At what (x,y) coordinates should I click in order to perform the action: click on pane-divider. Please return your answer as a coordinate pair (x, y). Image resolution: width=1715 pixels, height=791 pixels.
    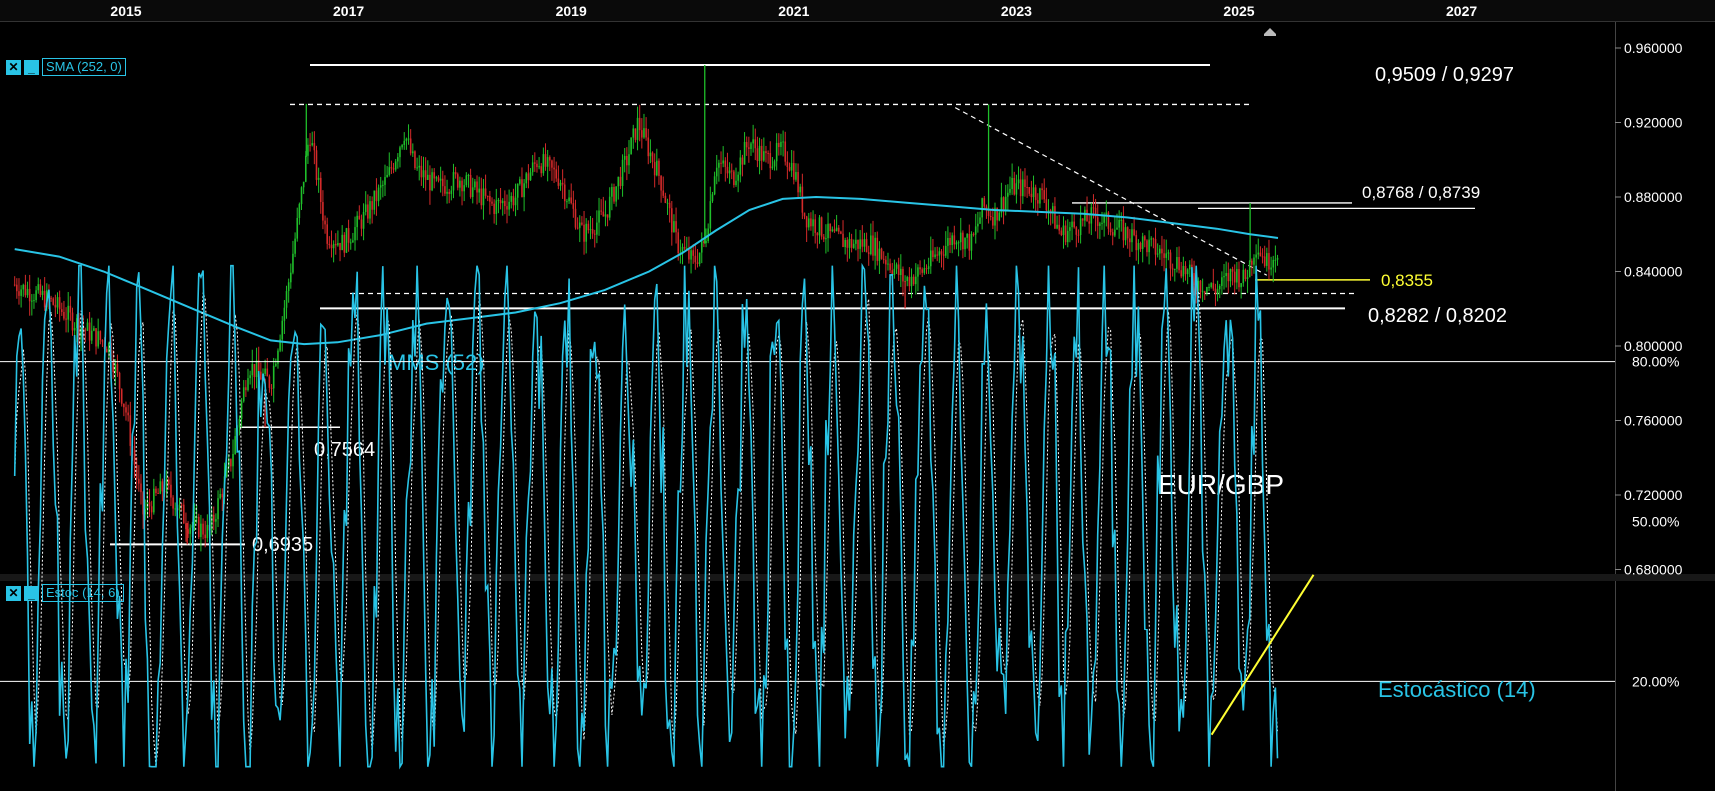
    Looking at the image, I should click on (857, 577).